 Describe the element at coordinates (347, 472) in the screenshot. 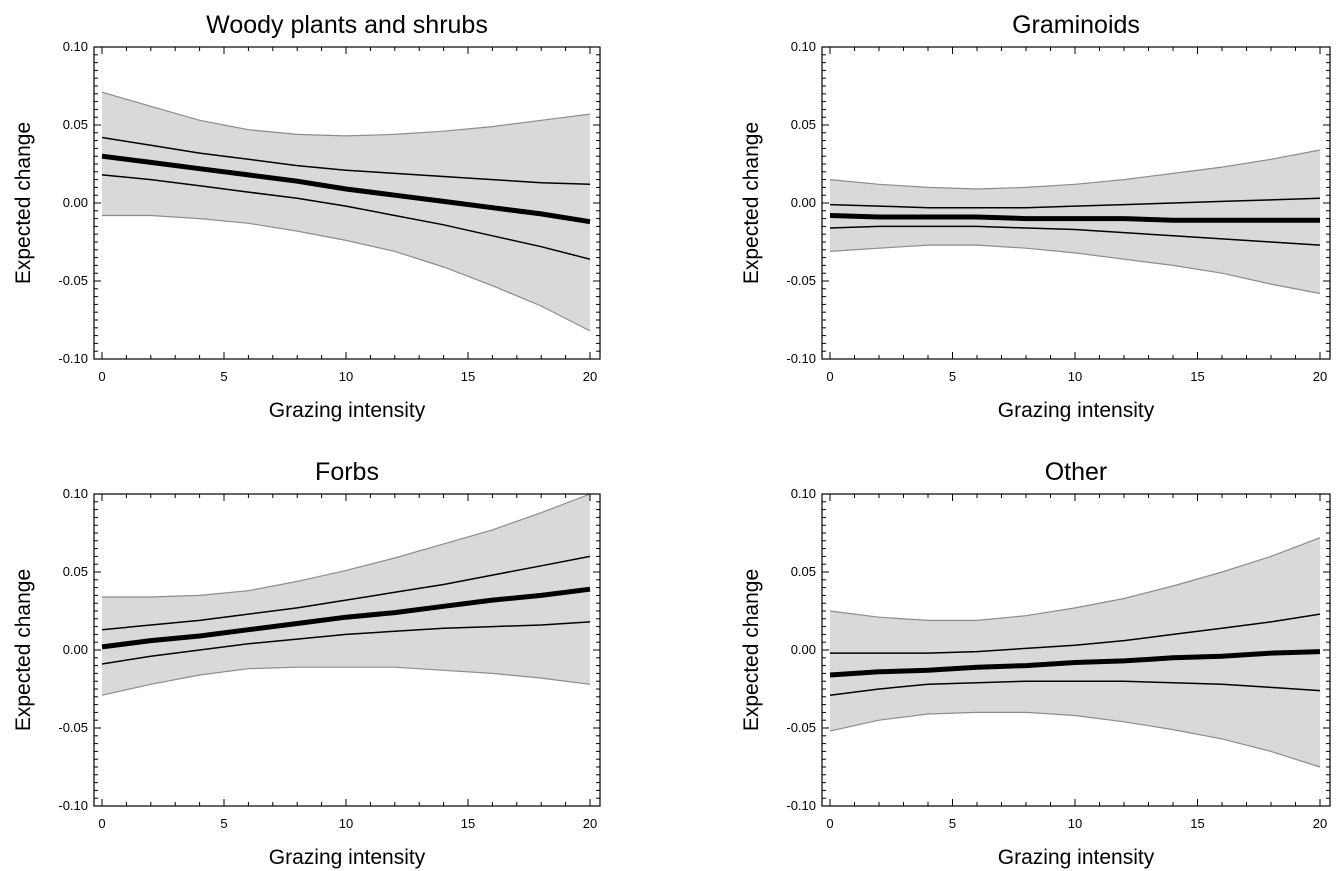

I see `chart-title: Forbs` at that location.